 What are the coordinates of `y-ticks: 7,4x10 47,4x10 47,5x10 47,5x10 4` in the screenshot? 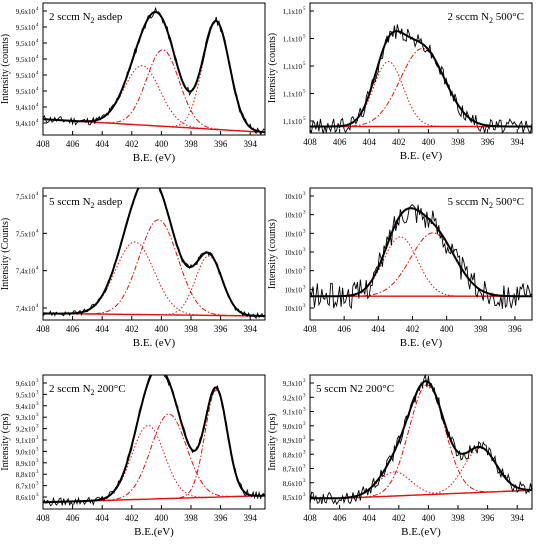 It's located at (31, 252).